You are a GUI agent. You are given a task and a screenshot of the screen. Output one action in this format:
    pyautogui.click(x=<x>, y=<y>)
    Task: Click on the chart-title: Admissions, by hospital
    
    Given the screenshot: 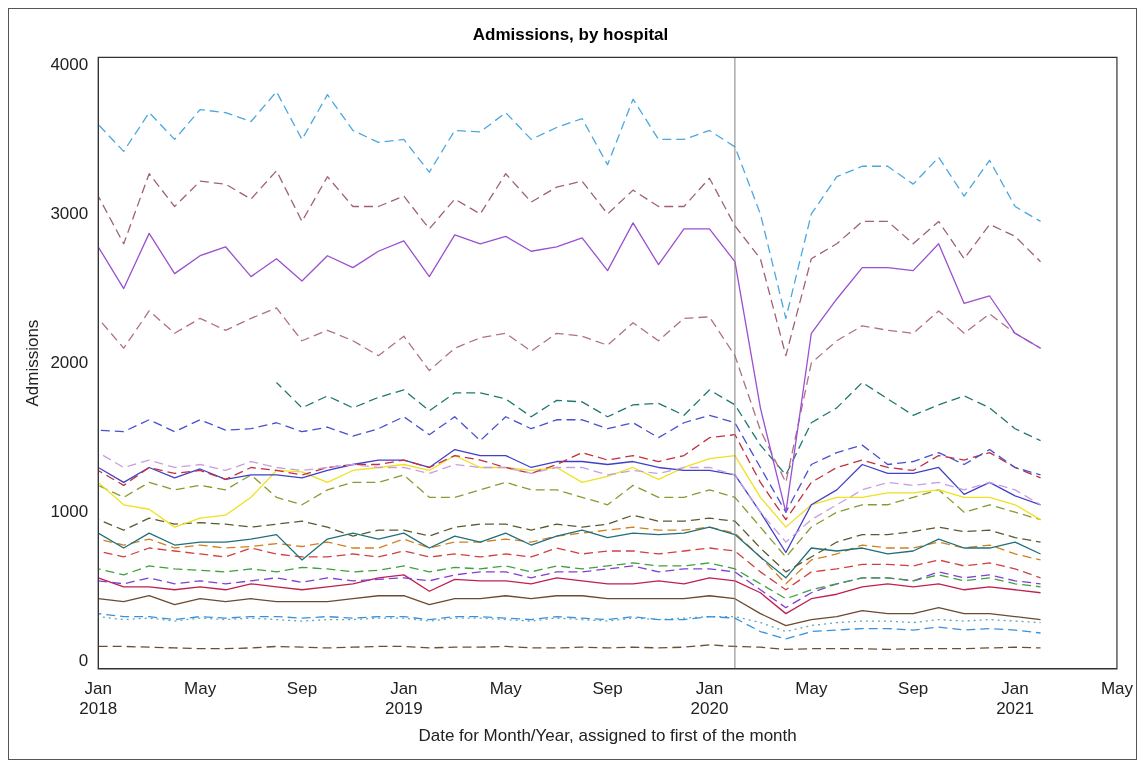 What is the action you would take?
    pyautogui.click(x=570, y=34)
    